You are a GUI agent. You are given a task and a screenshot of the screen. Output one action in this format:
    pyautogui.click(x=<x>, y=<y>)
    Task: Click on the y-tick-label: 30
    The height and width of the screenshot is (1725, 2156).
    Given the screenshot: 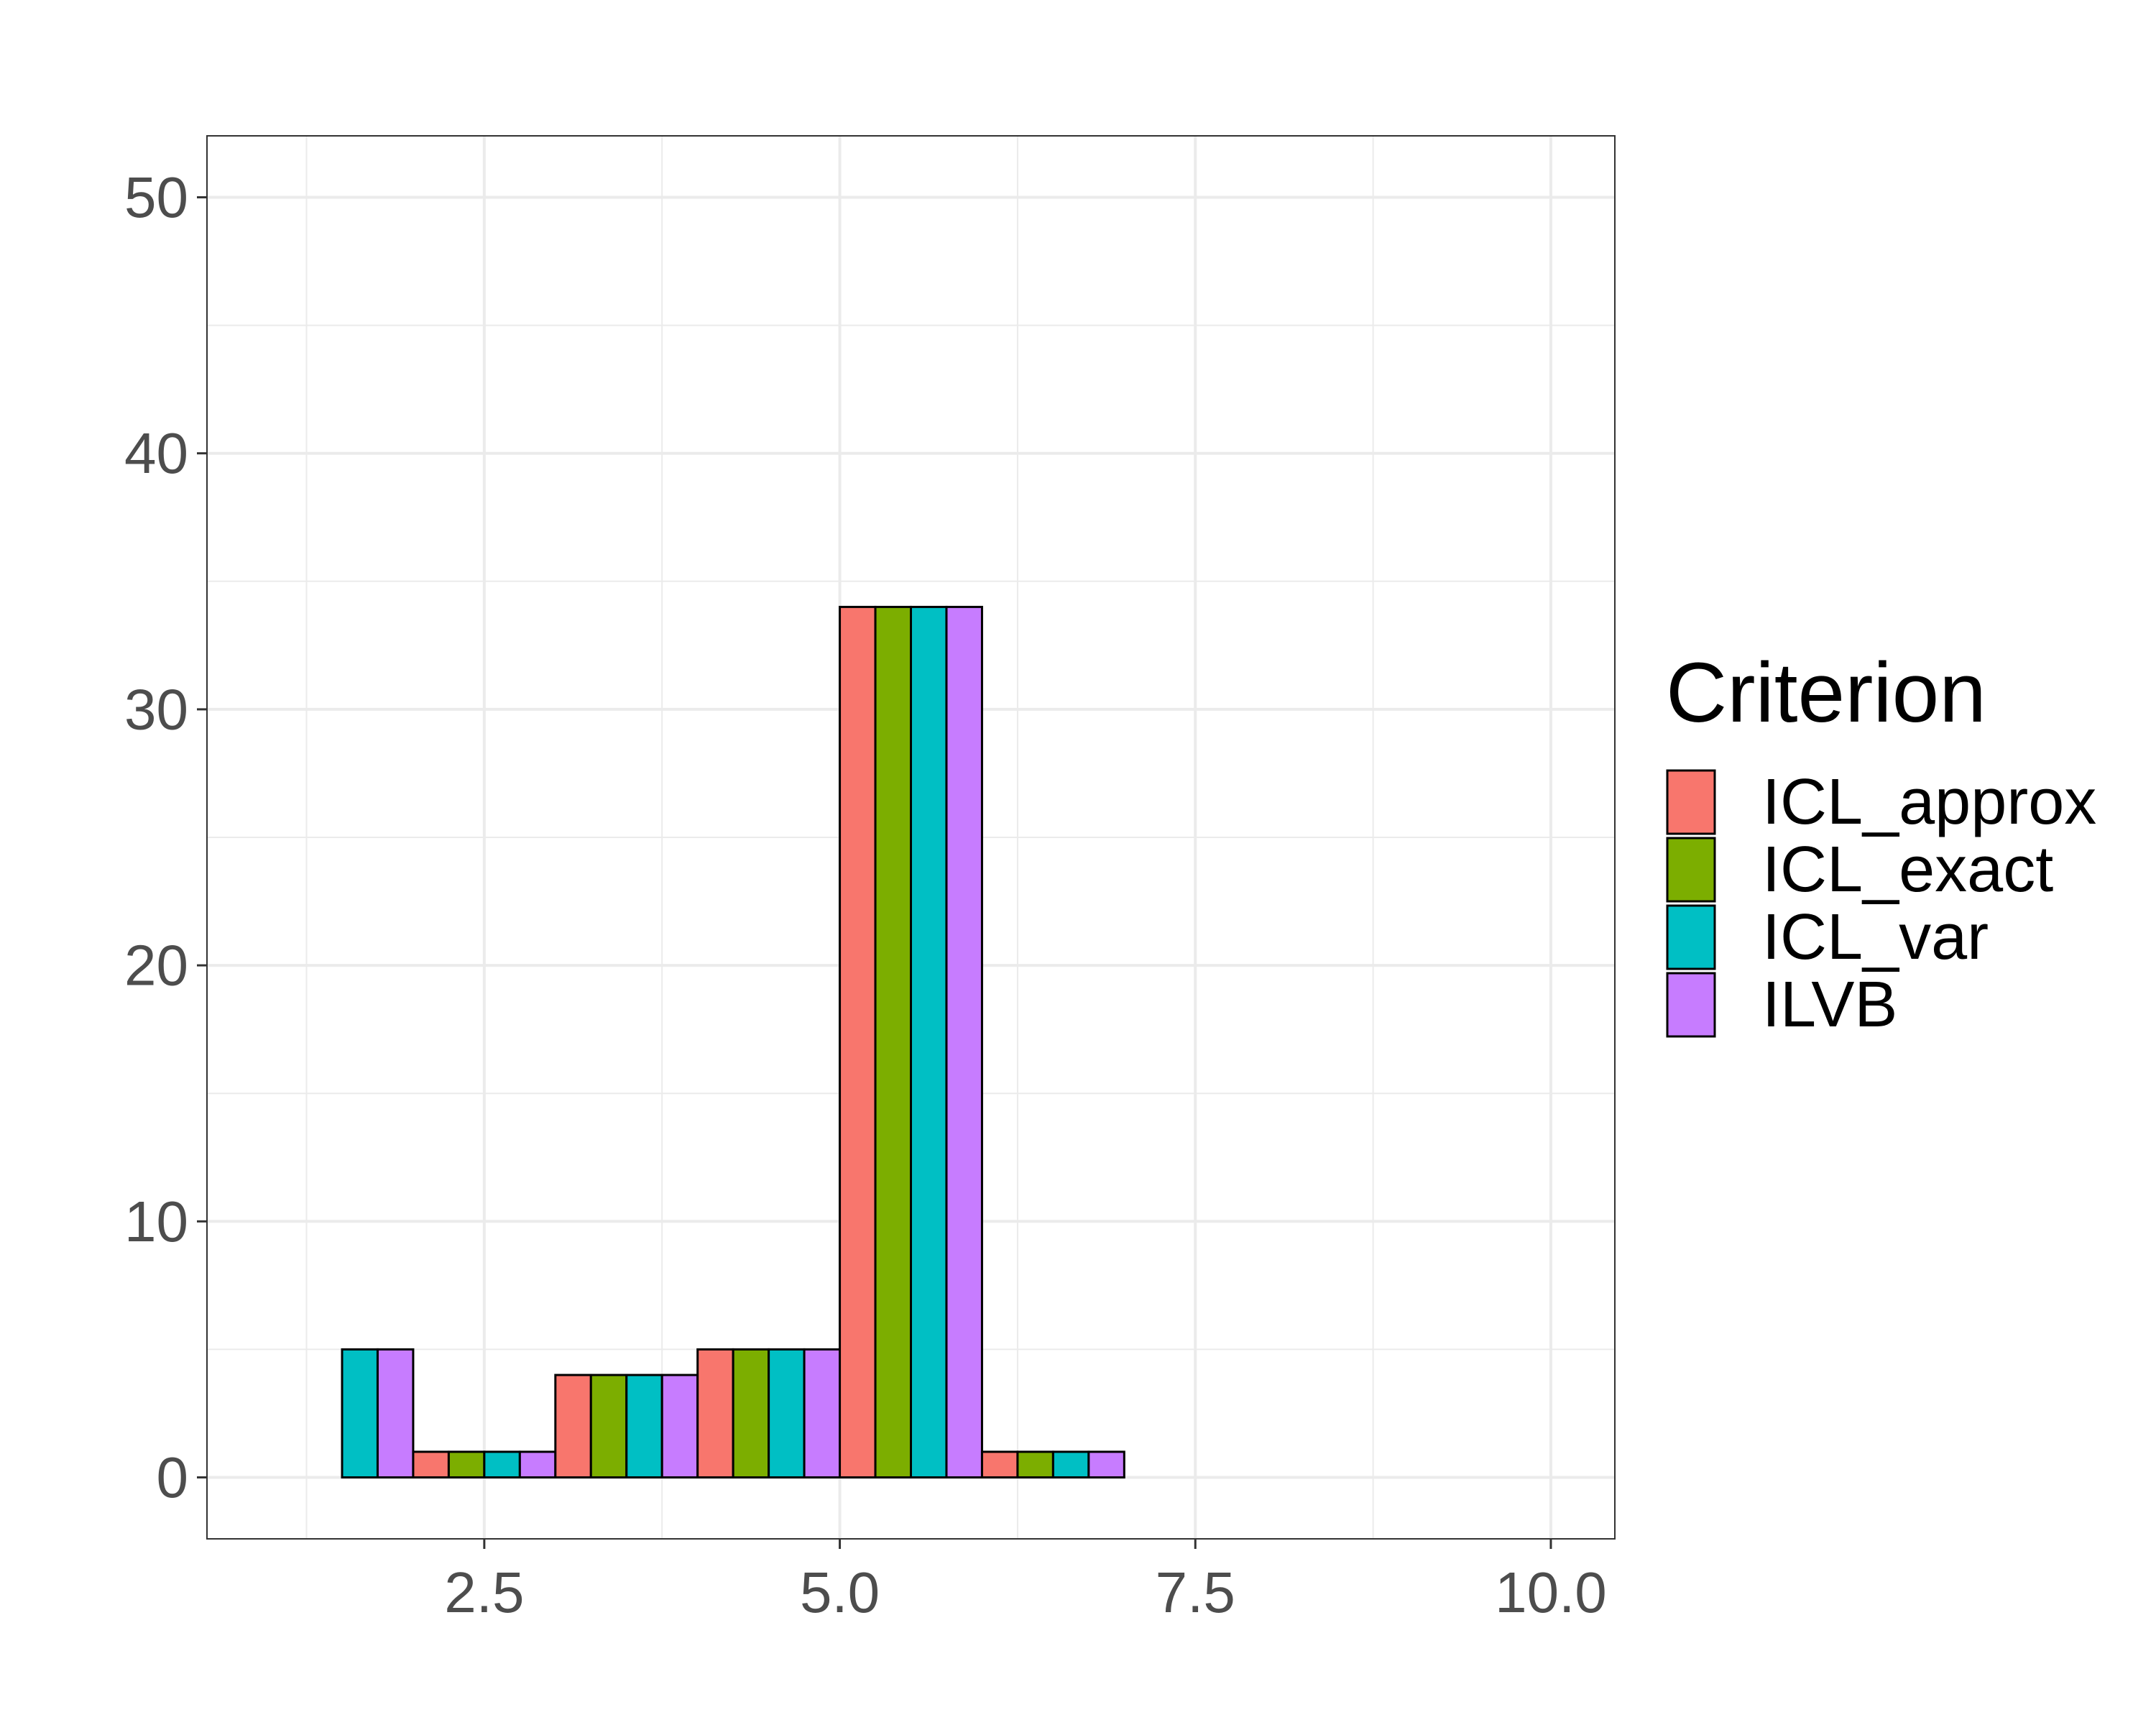 What is the action you would take?
    pyautogui.click(x=156, y=709)
    